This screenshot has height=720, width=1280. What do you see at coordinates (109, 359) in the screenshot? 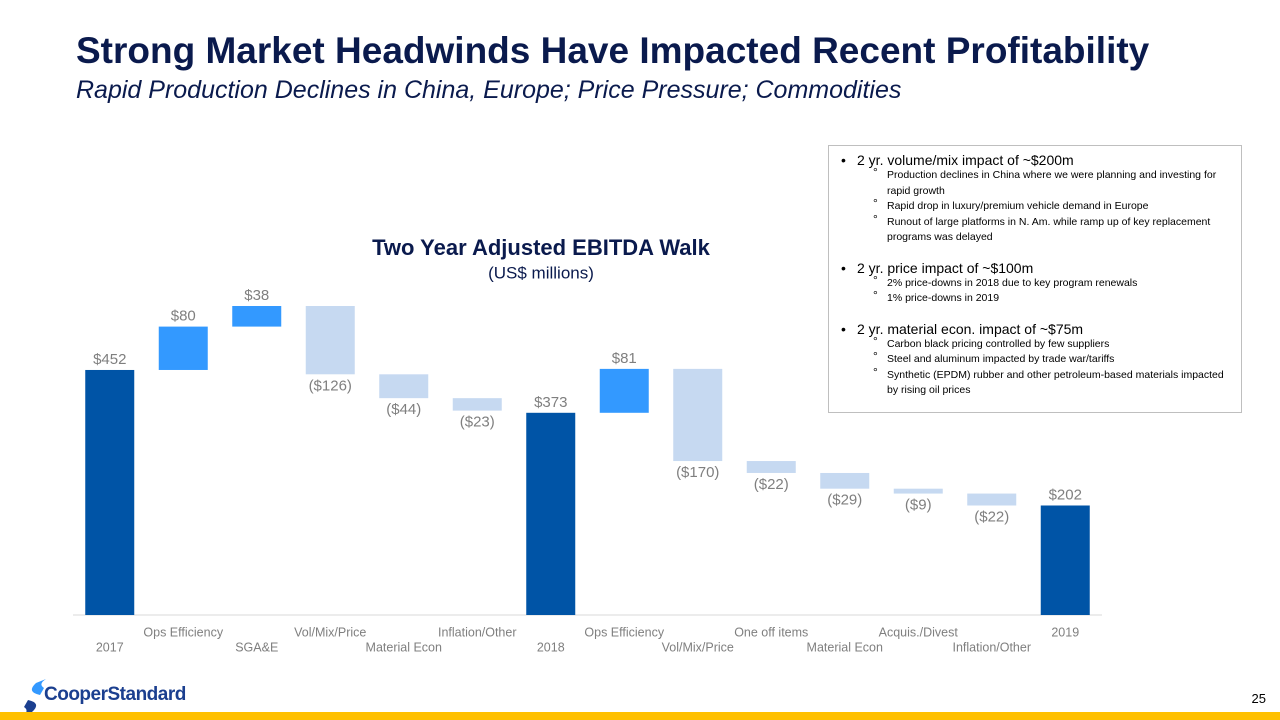
I see `value-label: $452` at bounding box center [109, 359].